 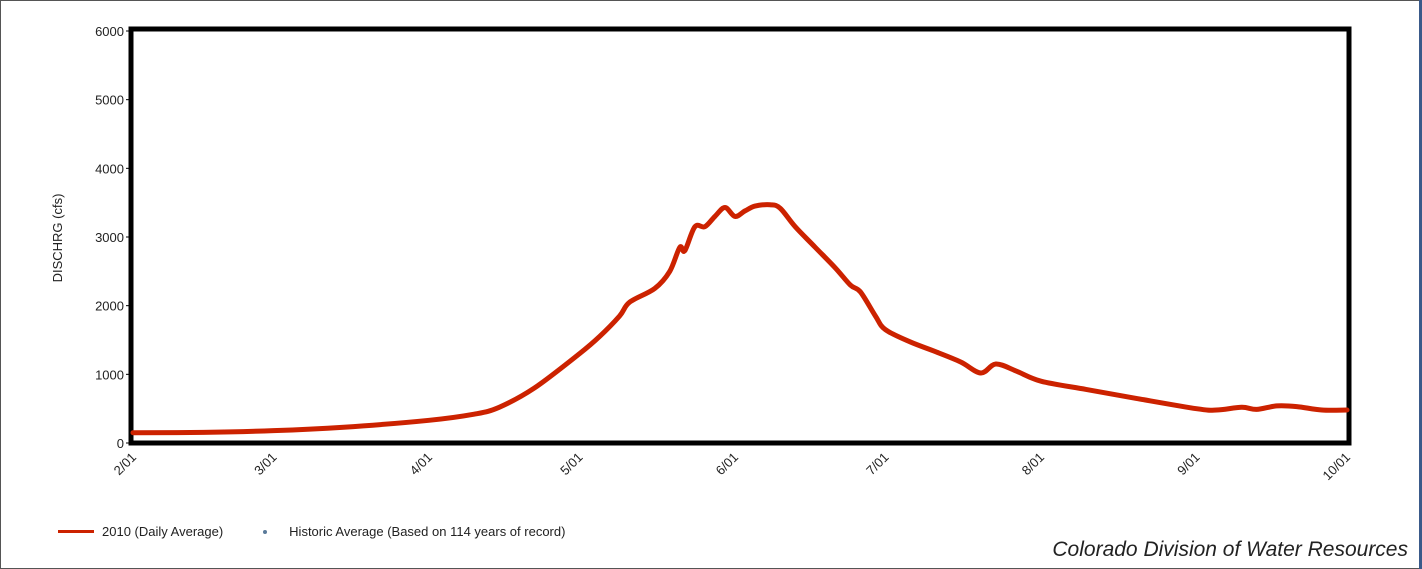 I want to click on legend-dot-swatch, so click(x=265, y=531).